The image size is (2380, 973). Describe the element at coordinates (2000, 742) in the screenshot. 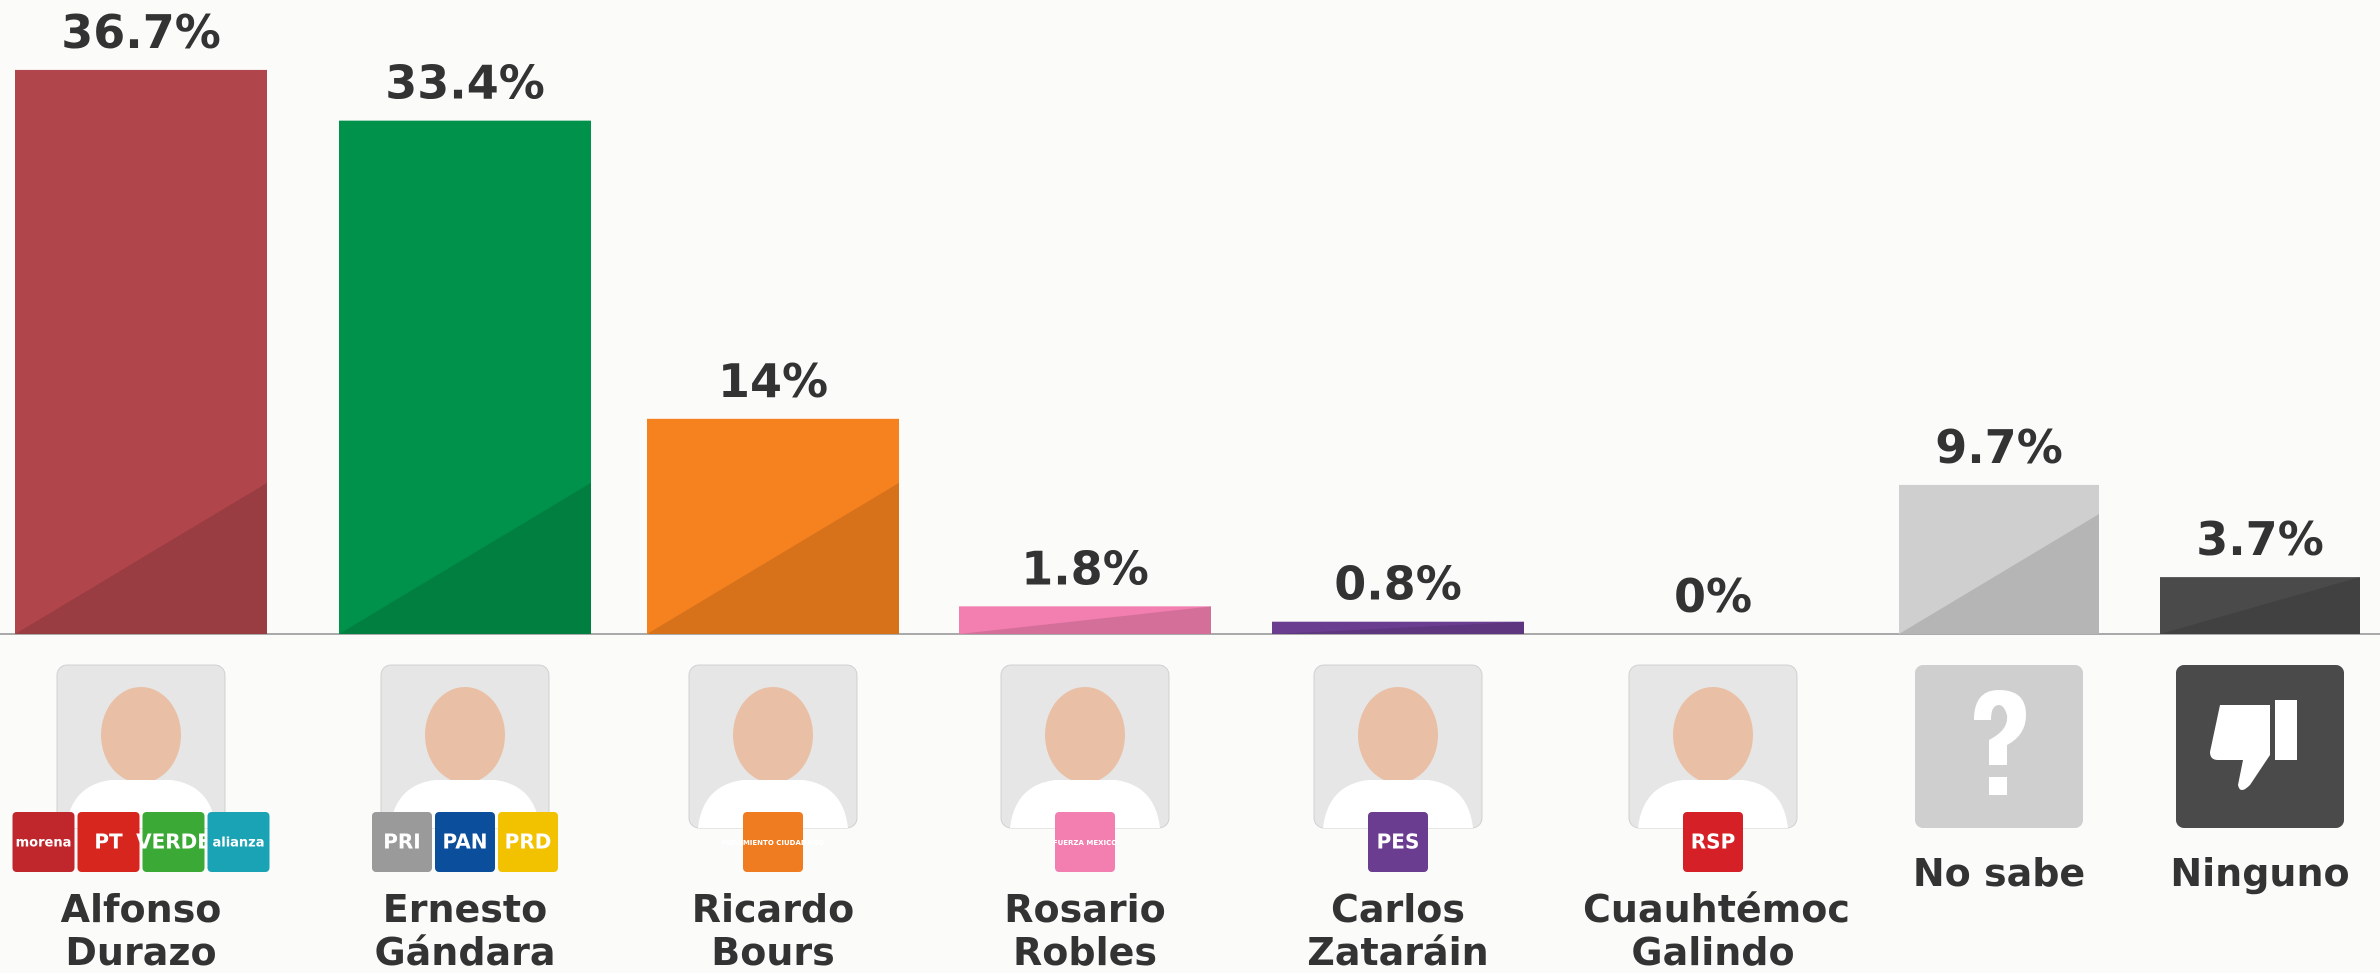

I see `question-icon` at that location.